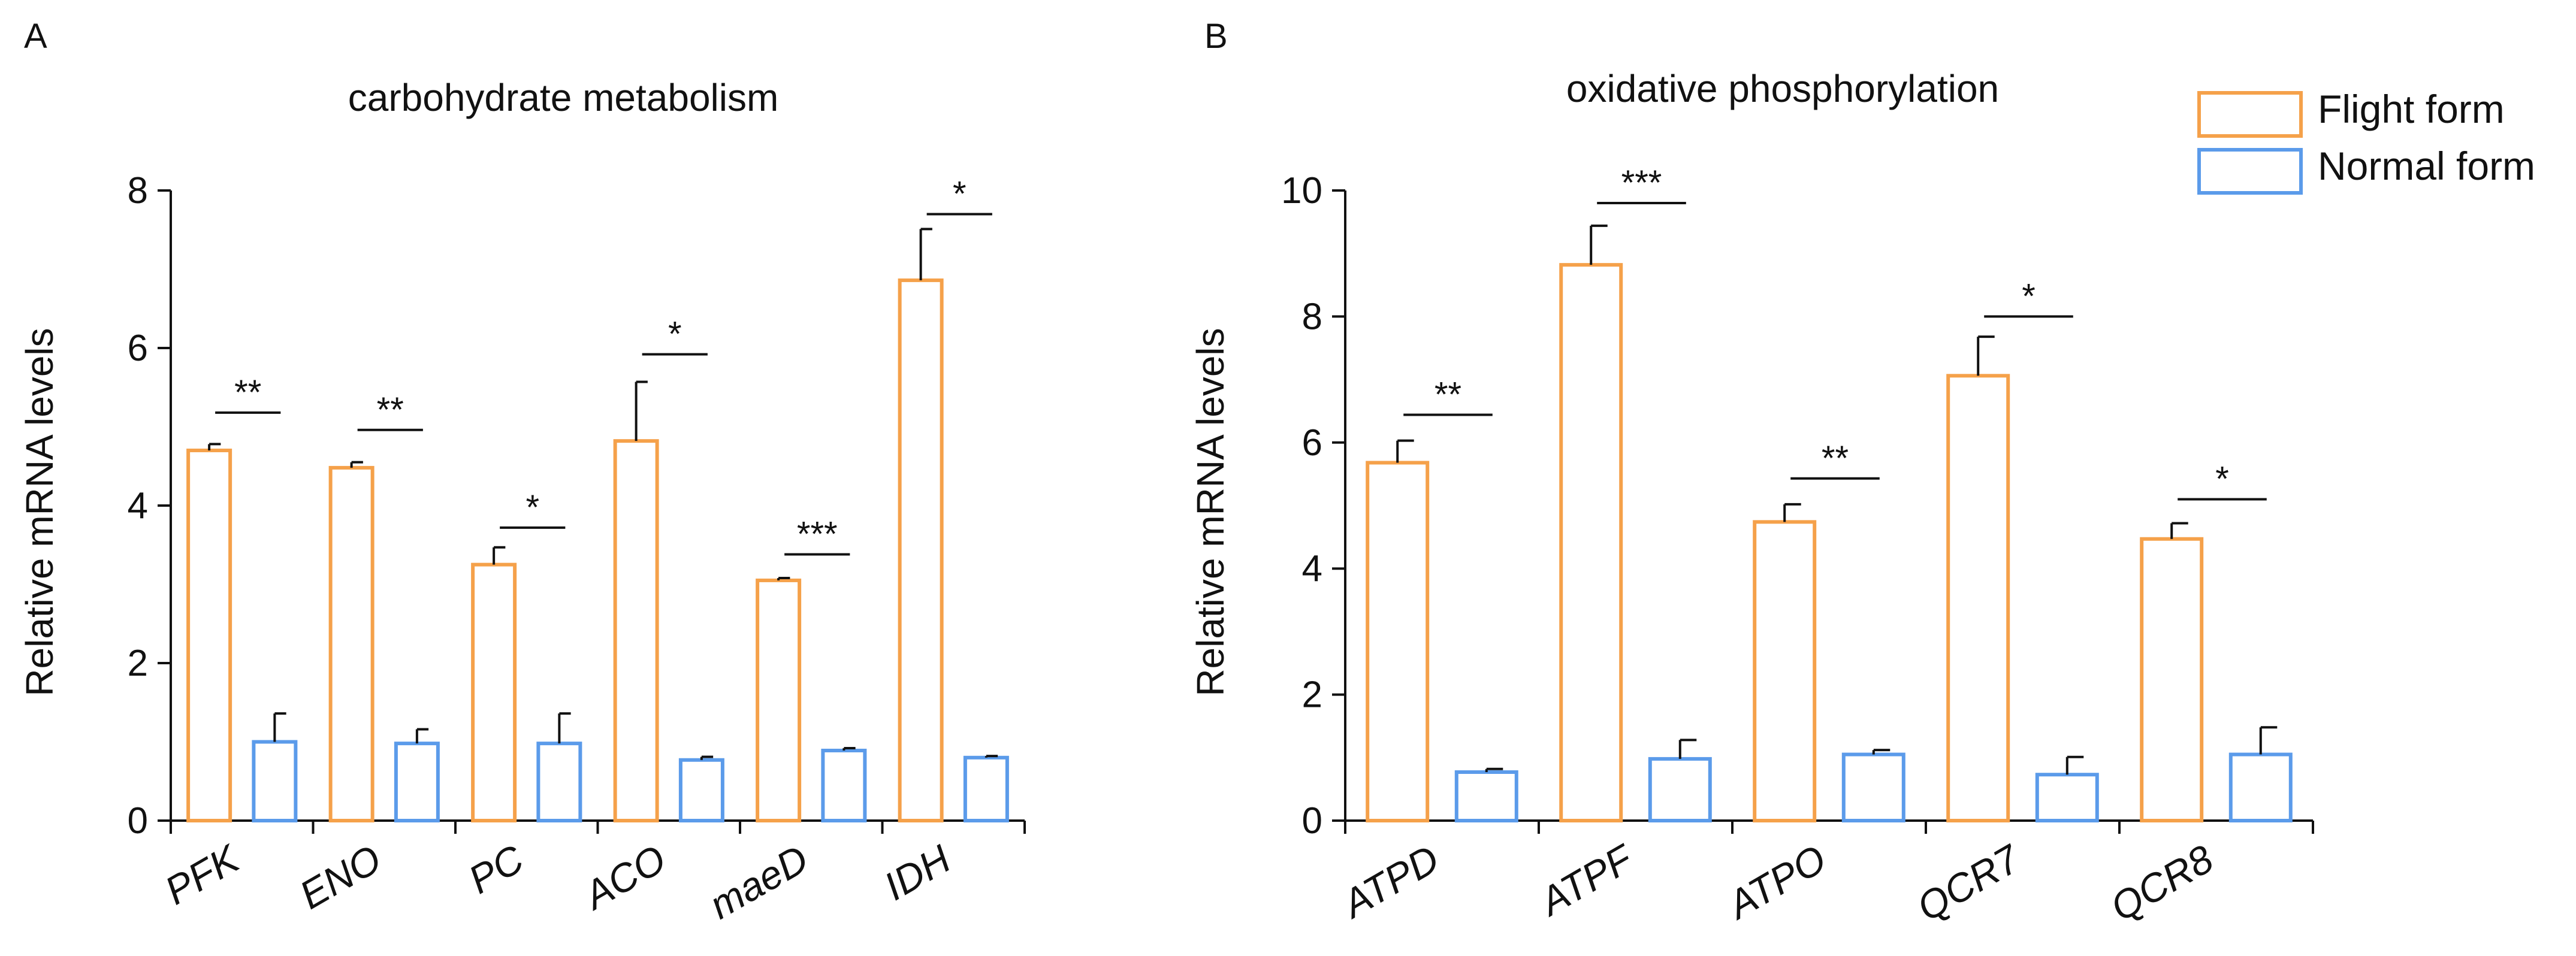  What do you see at coordinates (1486, 796) in the screenshot?
I see `bar-normal-ATPD` at bounding box center [1486, 796].